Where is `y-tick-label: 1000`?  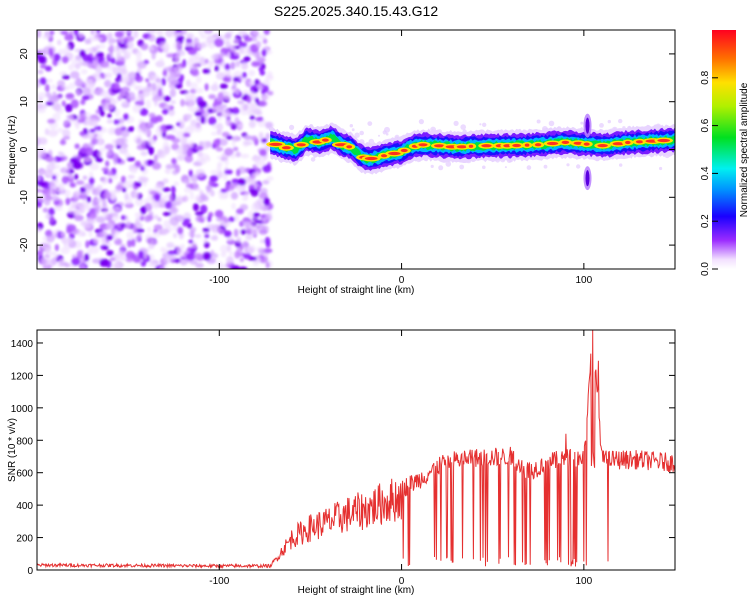 y-tick-label: 1000 is located at coordinates (22, 409).